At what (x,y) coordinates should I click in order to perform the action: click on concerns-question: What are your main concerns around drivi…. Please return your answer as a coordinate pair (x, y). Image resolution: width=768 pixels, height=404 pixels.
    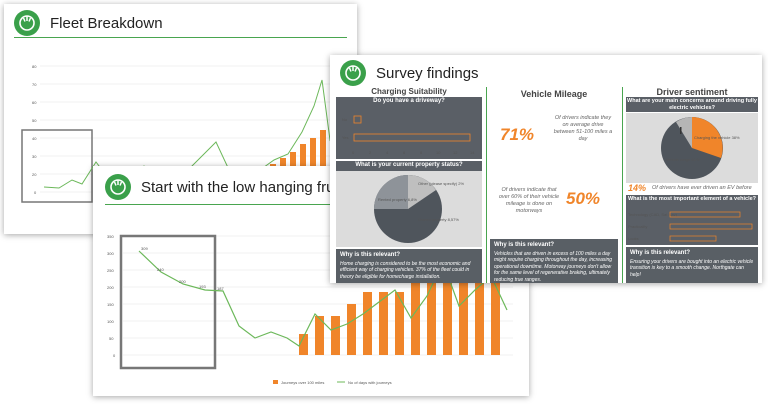
    Looking at the image, I should click on (692, 104).